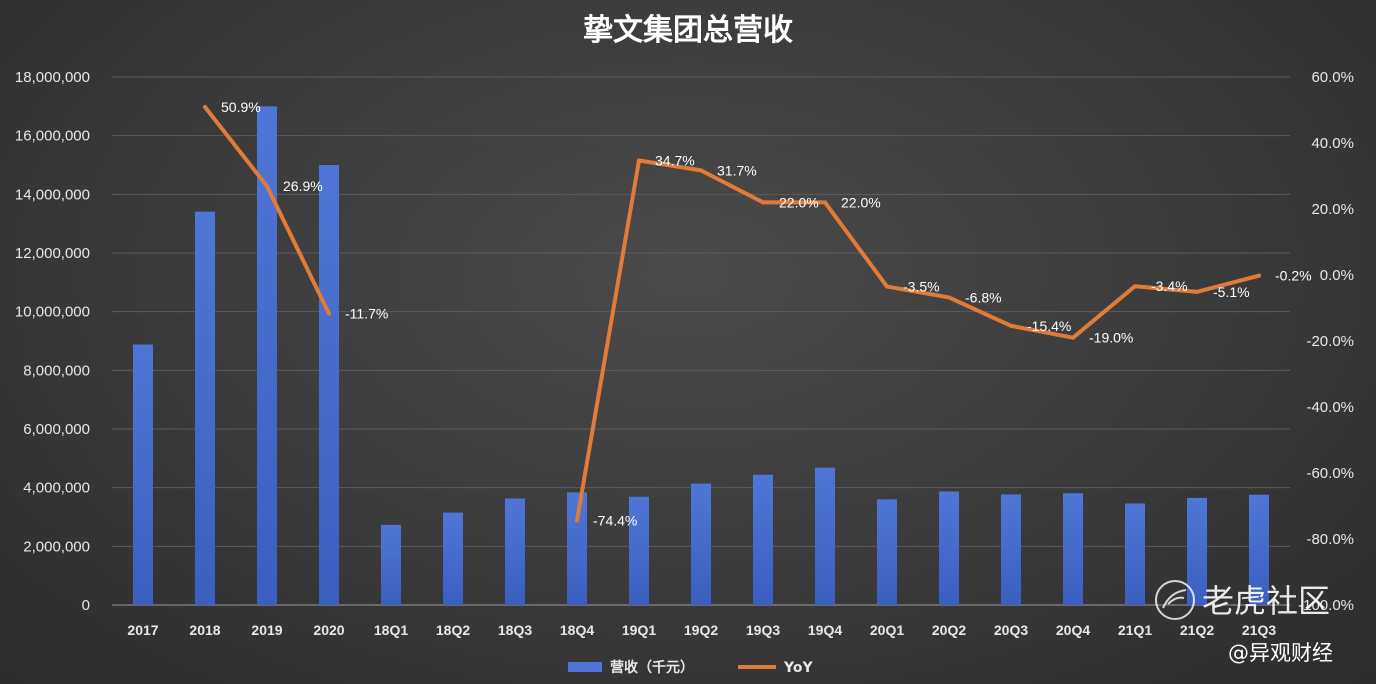  Describe the element at coordinates (577, 630) in the screenshot. I see `x-tick-label: 18Q4` at that location.